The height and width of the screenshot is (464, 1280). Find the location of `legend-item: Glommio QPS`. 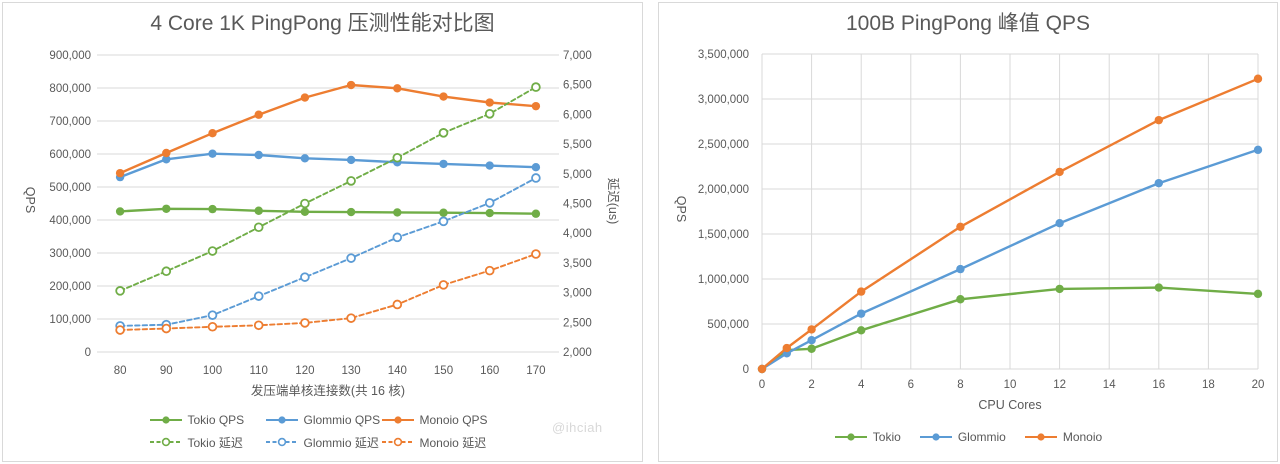

legend-item: Glommio QPS is located at coordinates (323, 420).